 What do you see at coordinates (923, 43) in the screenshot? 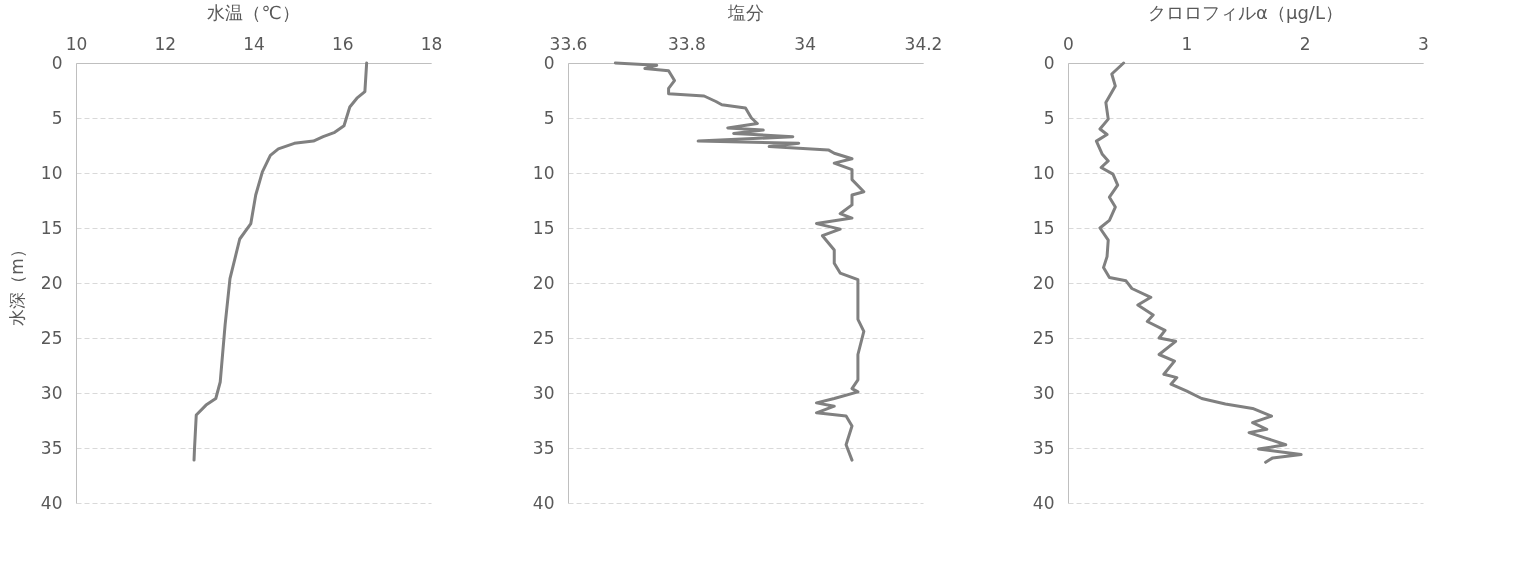
I see `x-tick-label: 34.2` at bounding box center [923, 43].